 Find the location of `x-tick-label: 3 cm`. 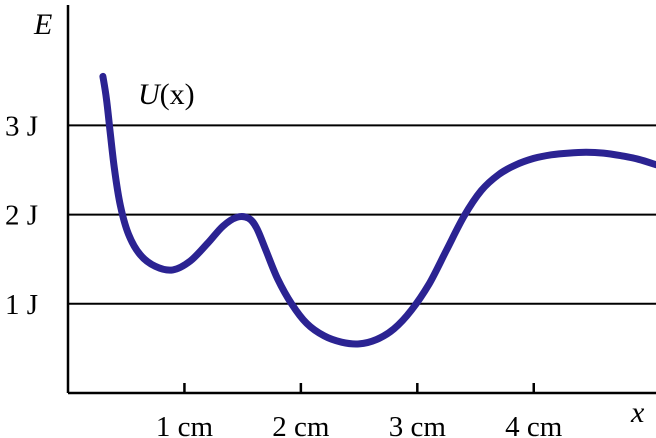

x-tick-label: 3 cm is located at coordinates (418, 424).